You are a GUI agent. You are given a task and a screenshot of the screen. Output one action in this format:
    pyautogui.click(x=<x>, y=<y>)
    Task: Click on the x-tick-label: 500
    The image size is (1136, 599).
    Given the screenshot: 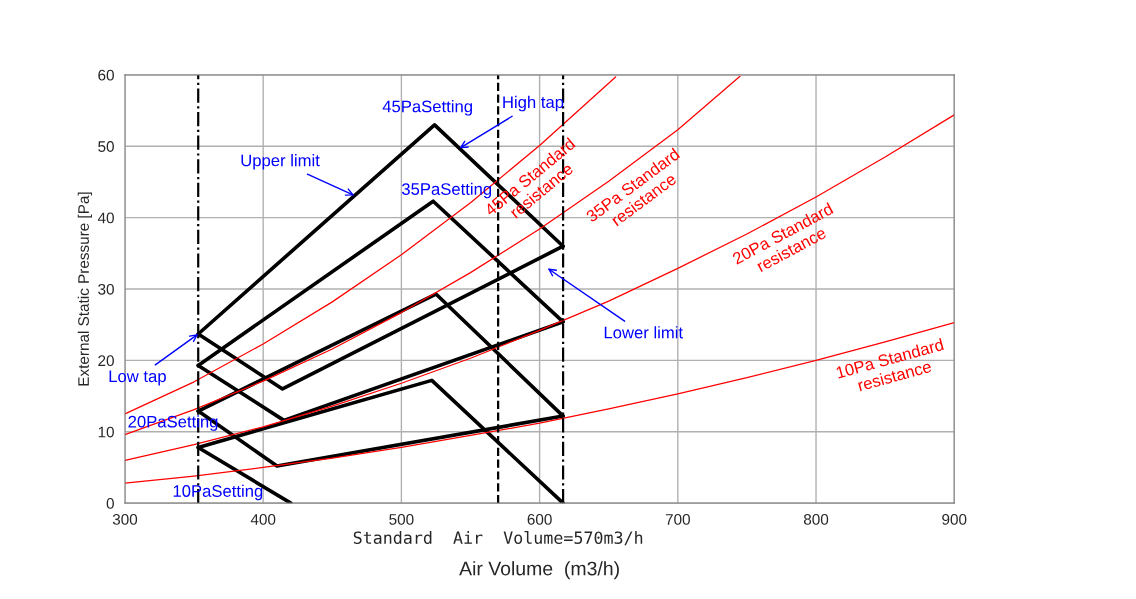 What is the action you would take?
    pyautogui.click(x=401, y=519)
    